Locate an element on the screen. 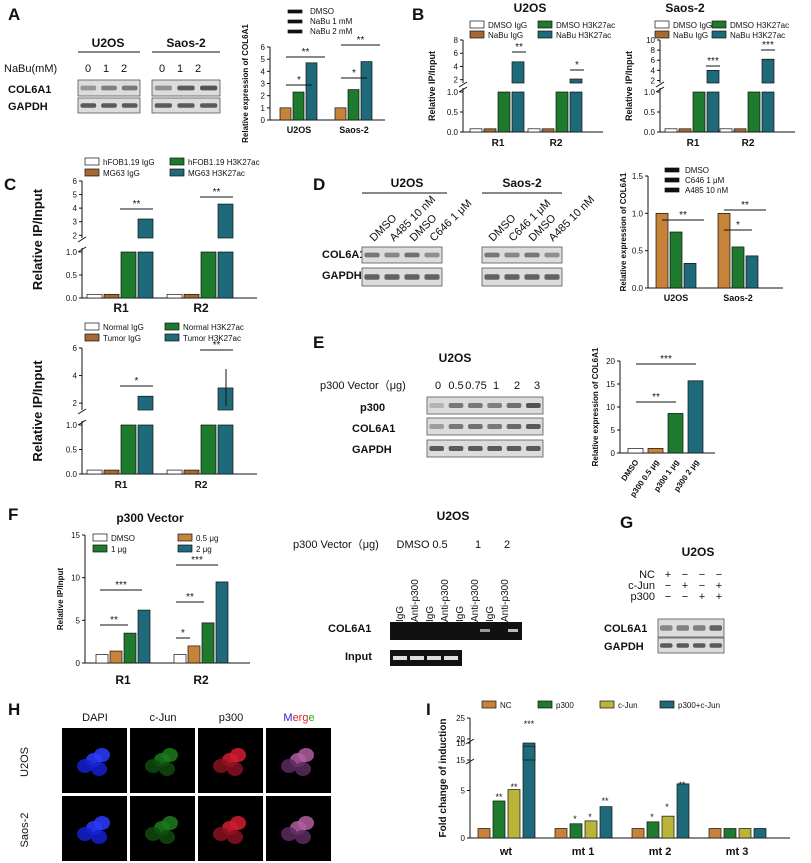 Image resolution: width=811 pixels, height=863 pixels. panel-d-gapdh-blot-1-band is located at coordinates (412, 277).